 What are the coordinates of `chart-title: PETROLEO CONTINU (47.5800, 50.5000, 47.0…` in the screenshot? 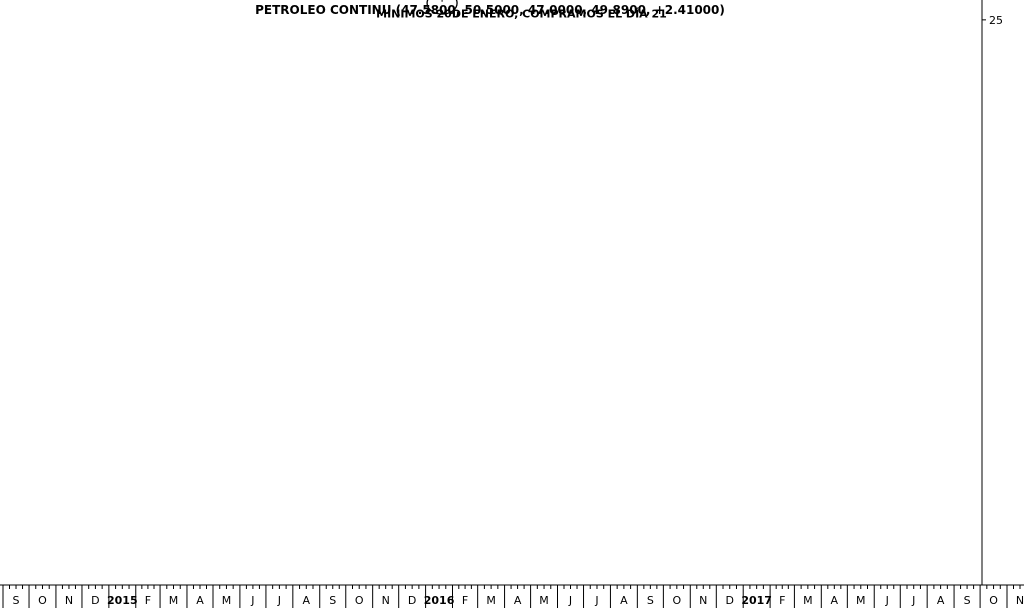 It's located at (490, 10).